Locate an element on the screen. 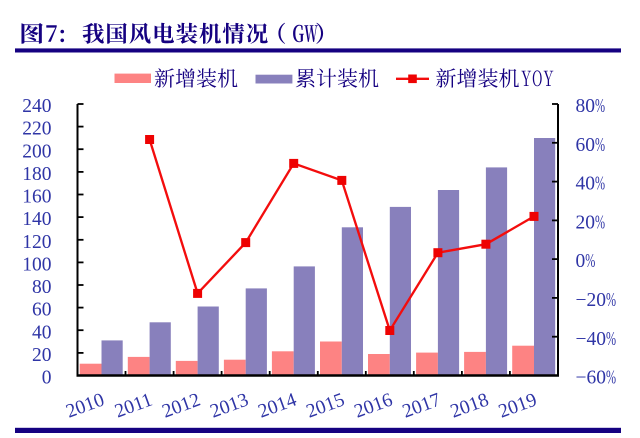 This screenshot has width=640, height=438. svg-text: 140 is located at coordinates (36, 219).